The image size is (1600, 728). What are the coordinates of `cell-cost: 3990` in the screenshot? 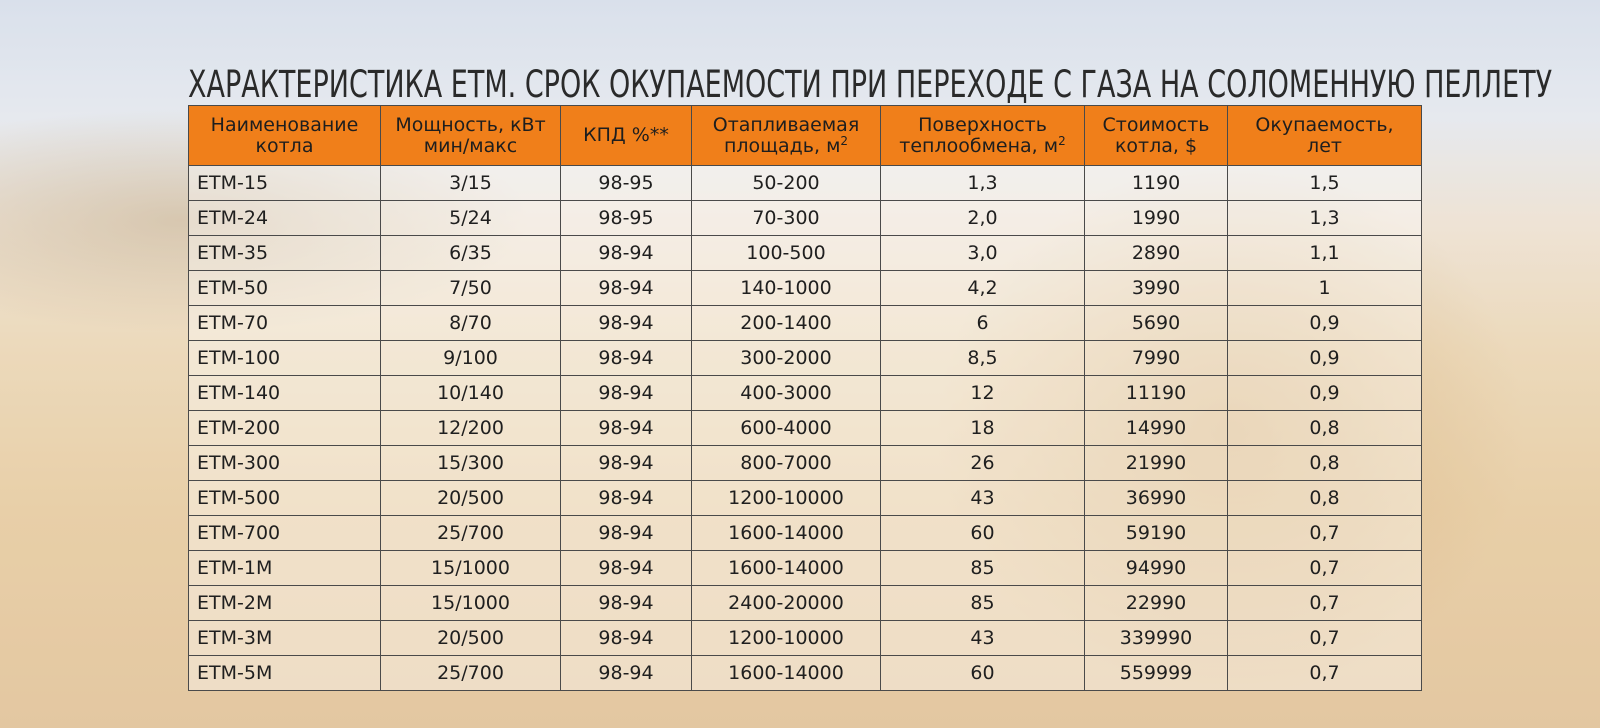 It's located at (1156, 288).